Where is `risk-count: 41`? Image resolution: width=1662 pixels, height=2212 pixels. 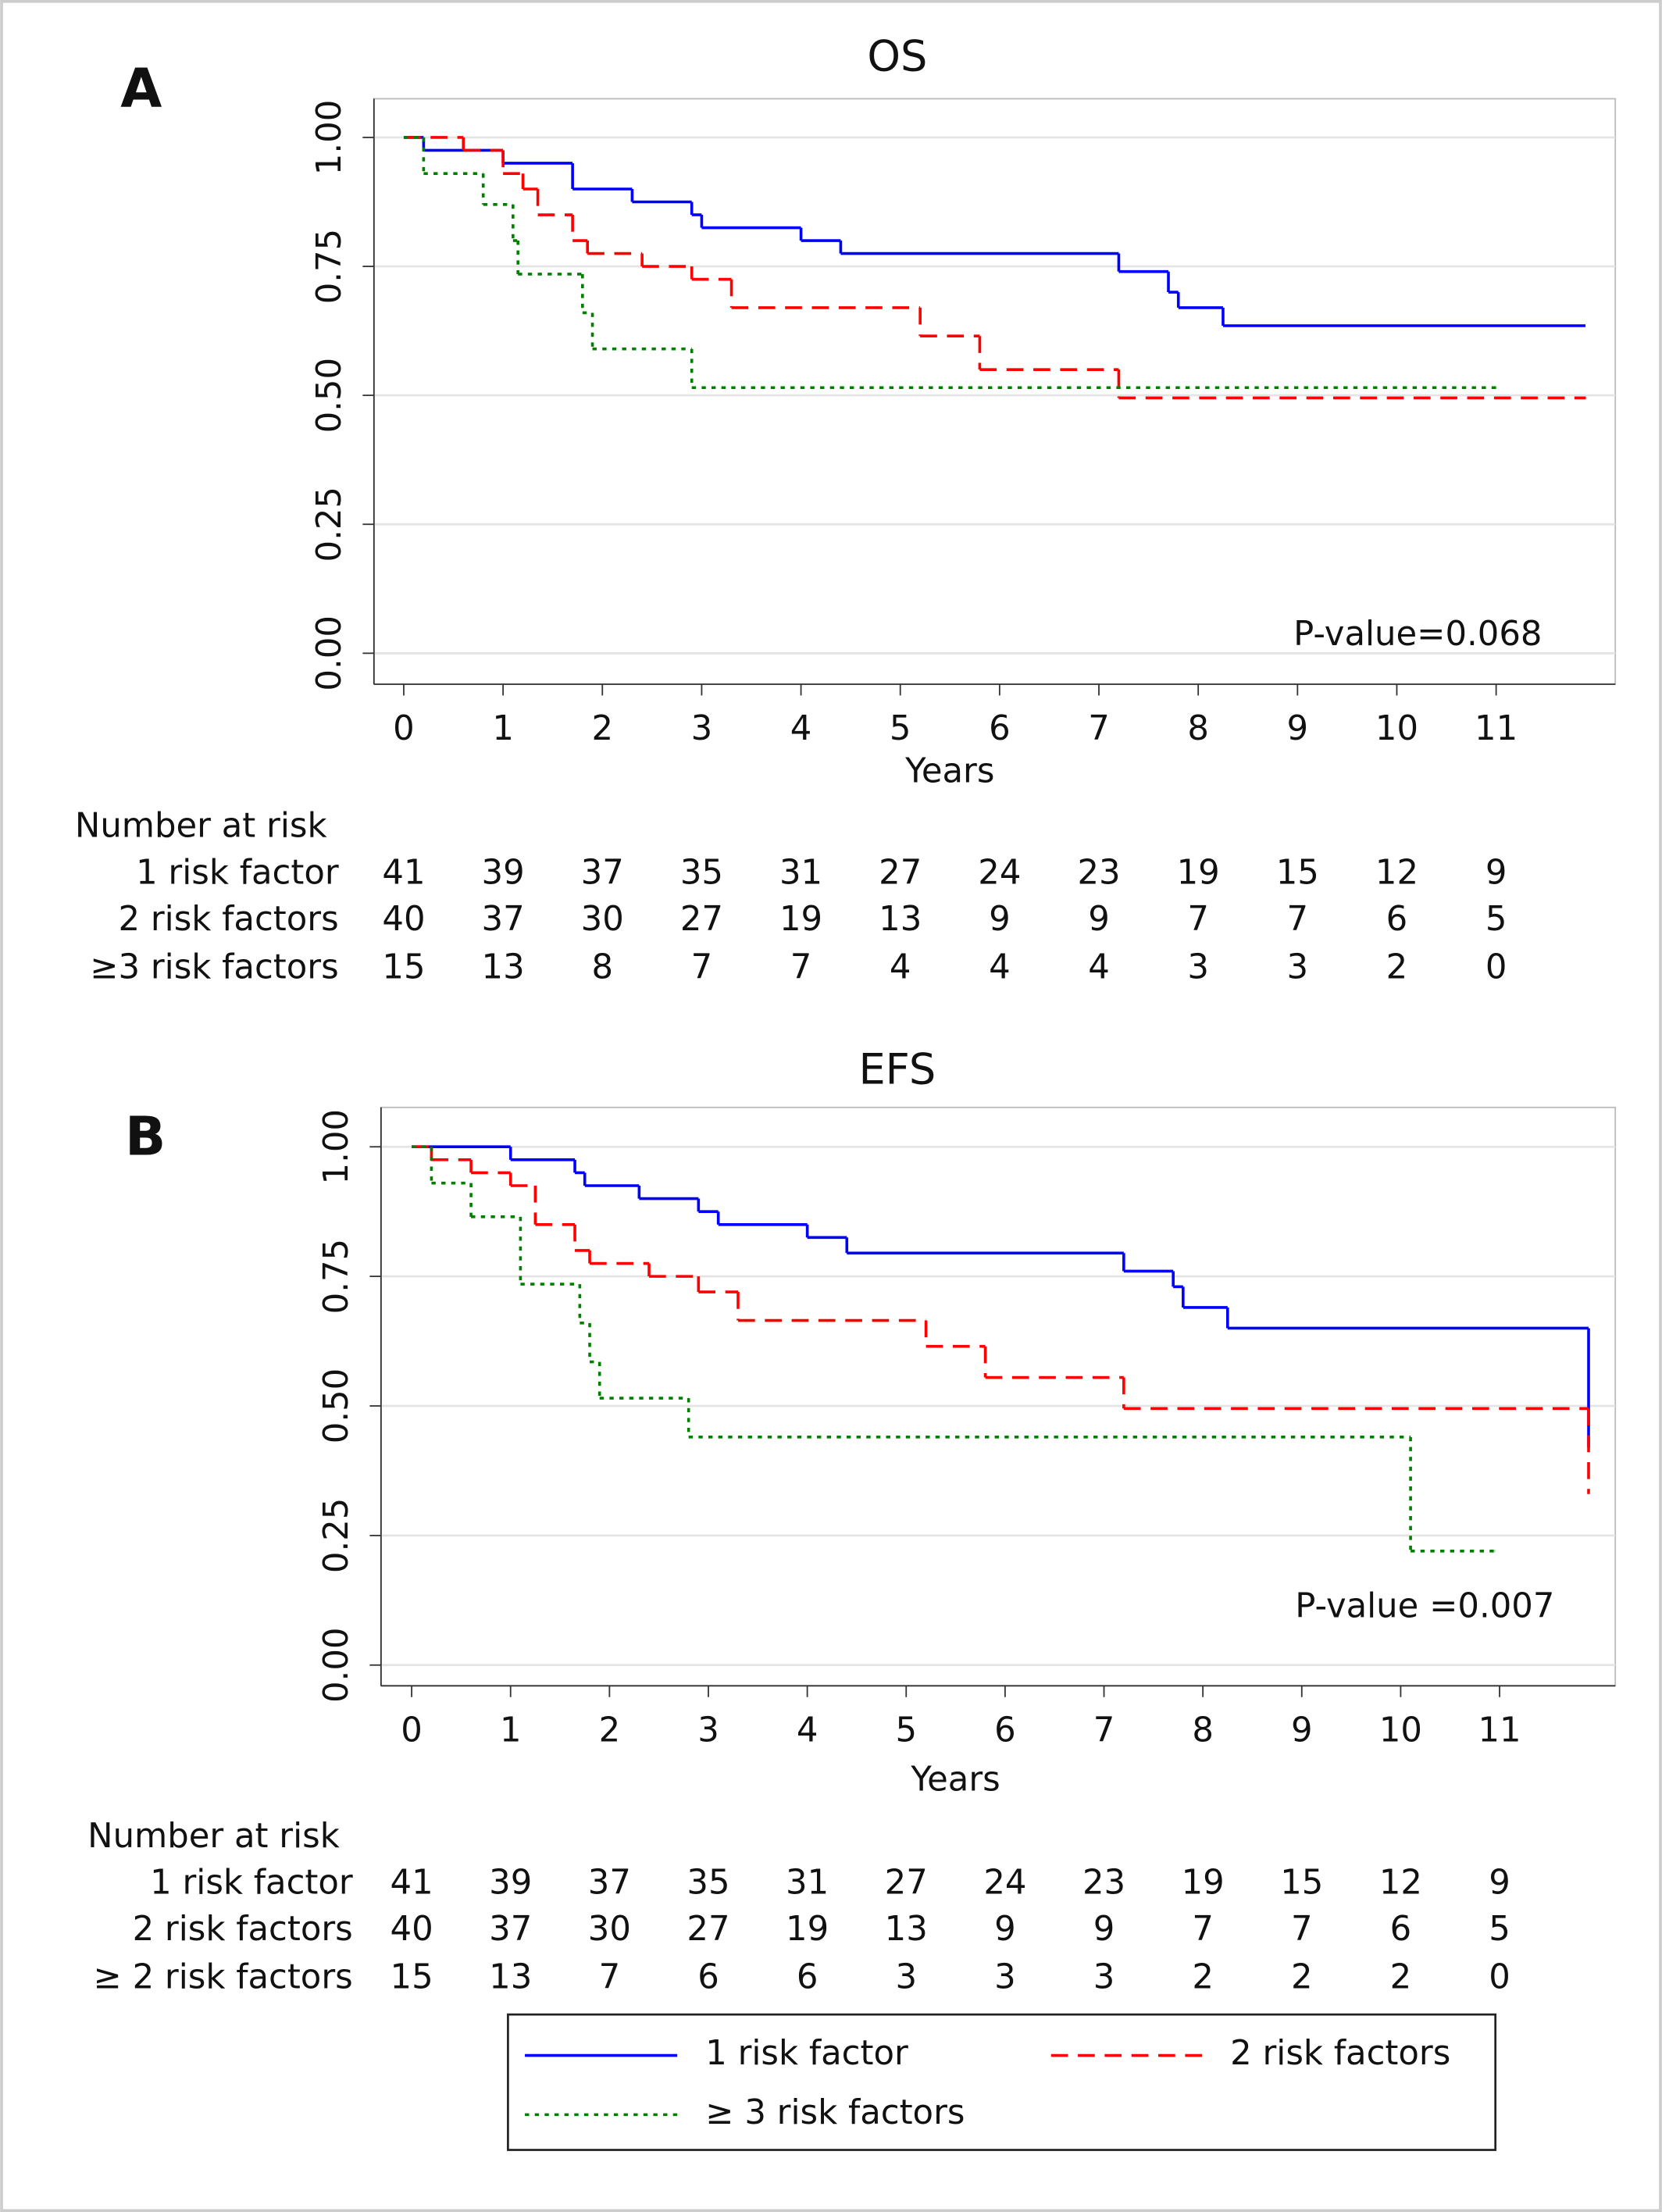 risk-count: 41 is located at coordinates (412, 1882).